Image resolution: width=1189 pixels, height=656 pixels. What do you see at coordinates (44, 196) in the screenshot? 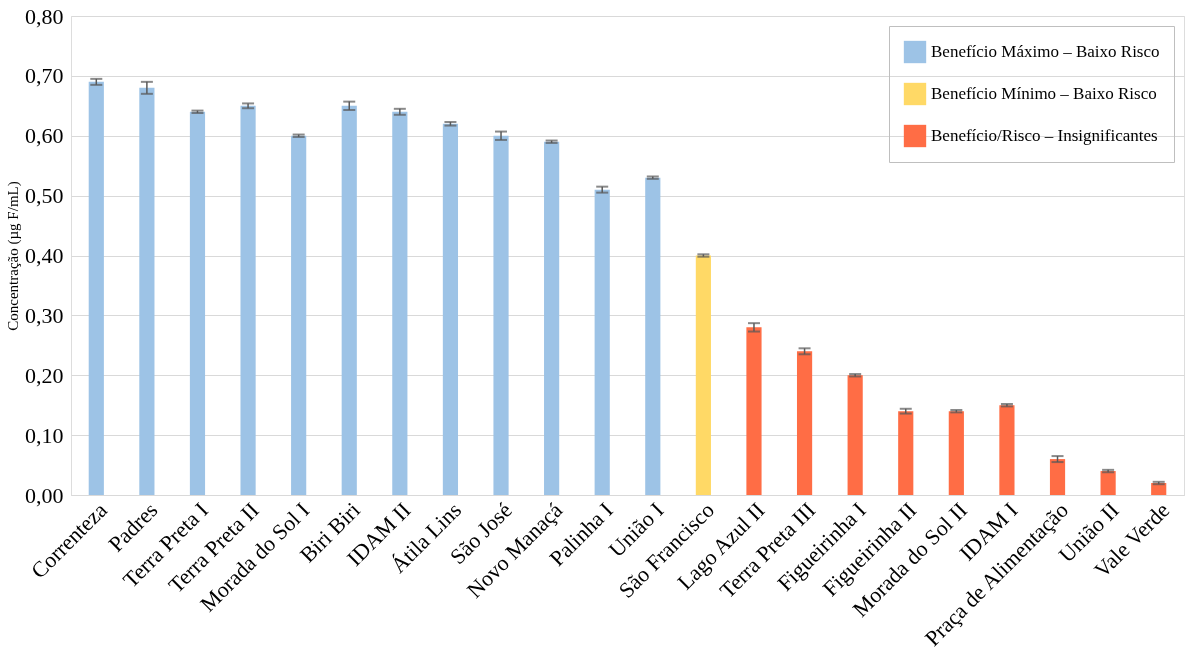
I see `y-tick-label: 0,50` at bounding box center [44, 196].